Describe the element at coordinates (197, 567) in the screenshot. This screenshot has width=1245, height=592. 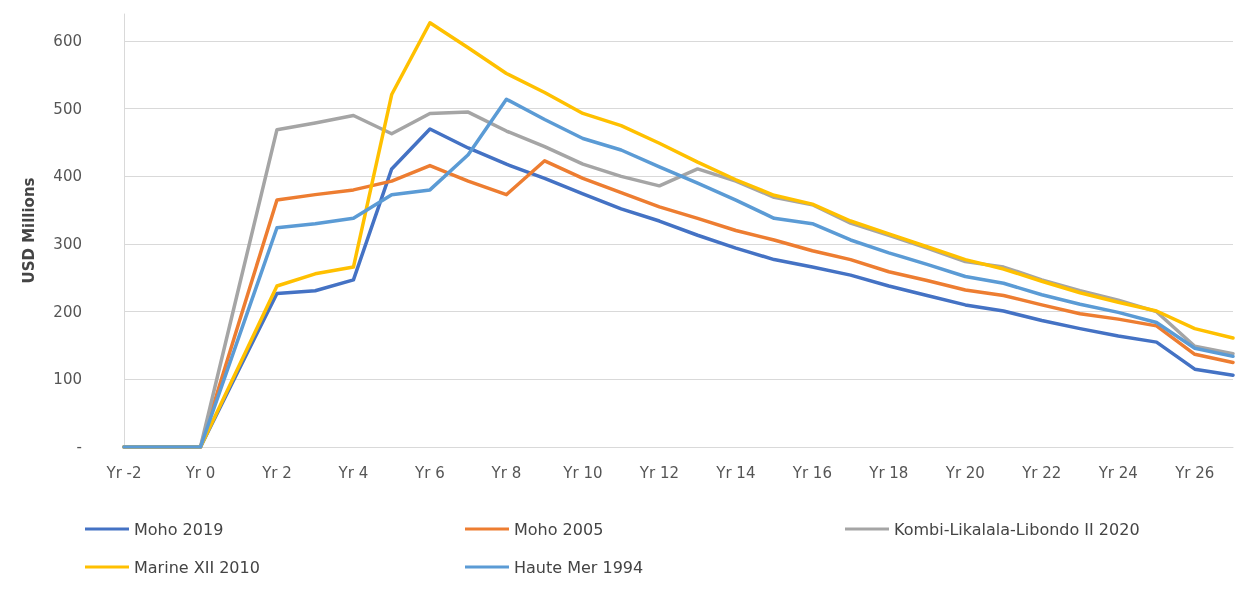
I see `legend-label: Marine XII 2010` at that location.